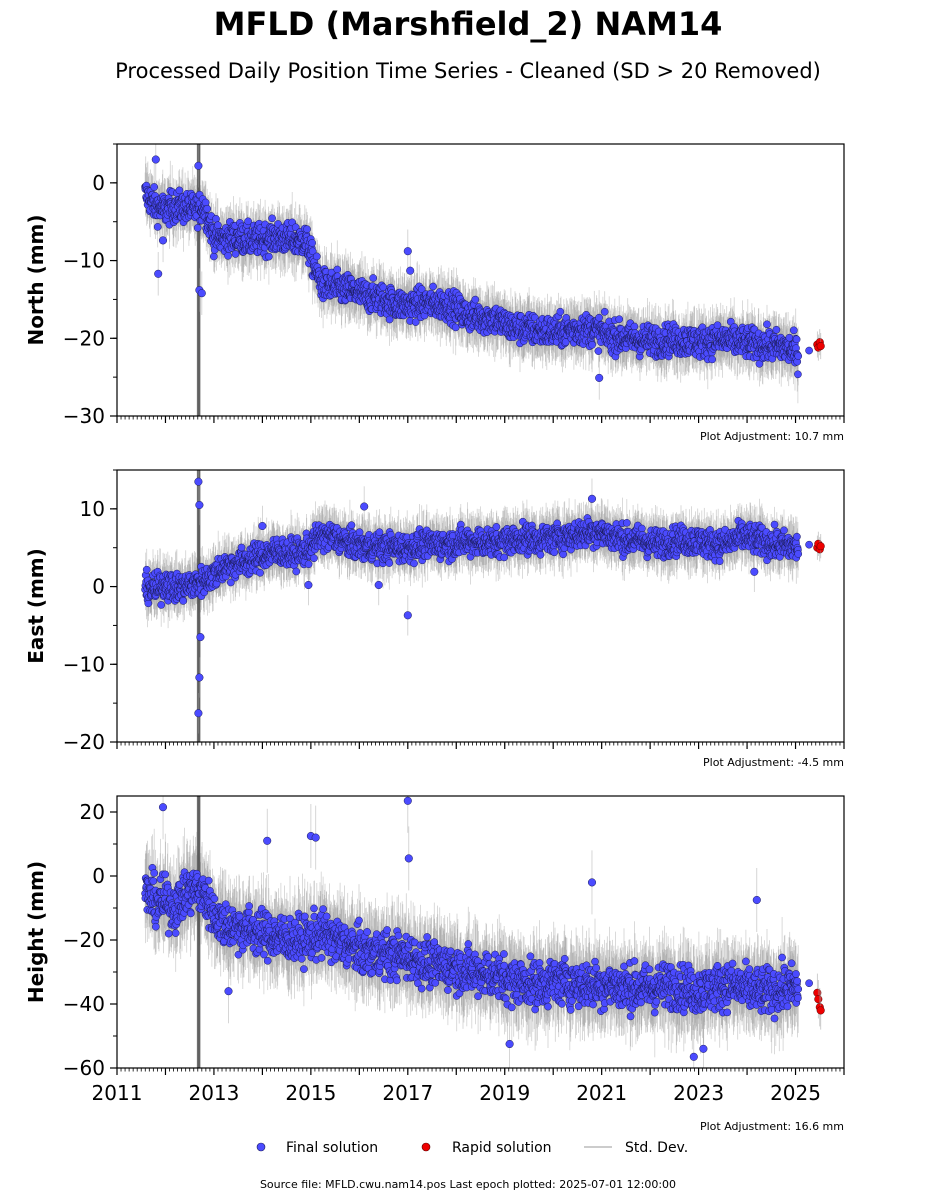 The image size is (937, 1200). What do you see at coordinates (477, 268) in the screenshot?
I see `final-solution-points` at bounding box center [477, 268].